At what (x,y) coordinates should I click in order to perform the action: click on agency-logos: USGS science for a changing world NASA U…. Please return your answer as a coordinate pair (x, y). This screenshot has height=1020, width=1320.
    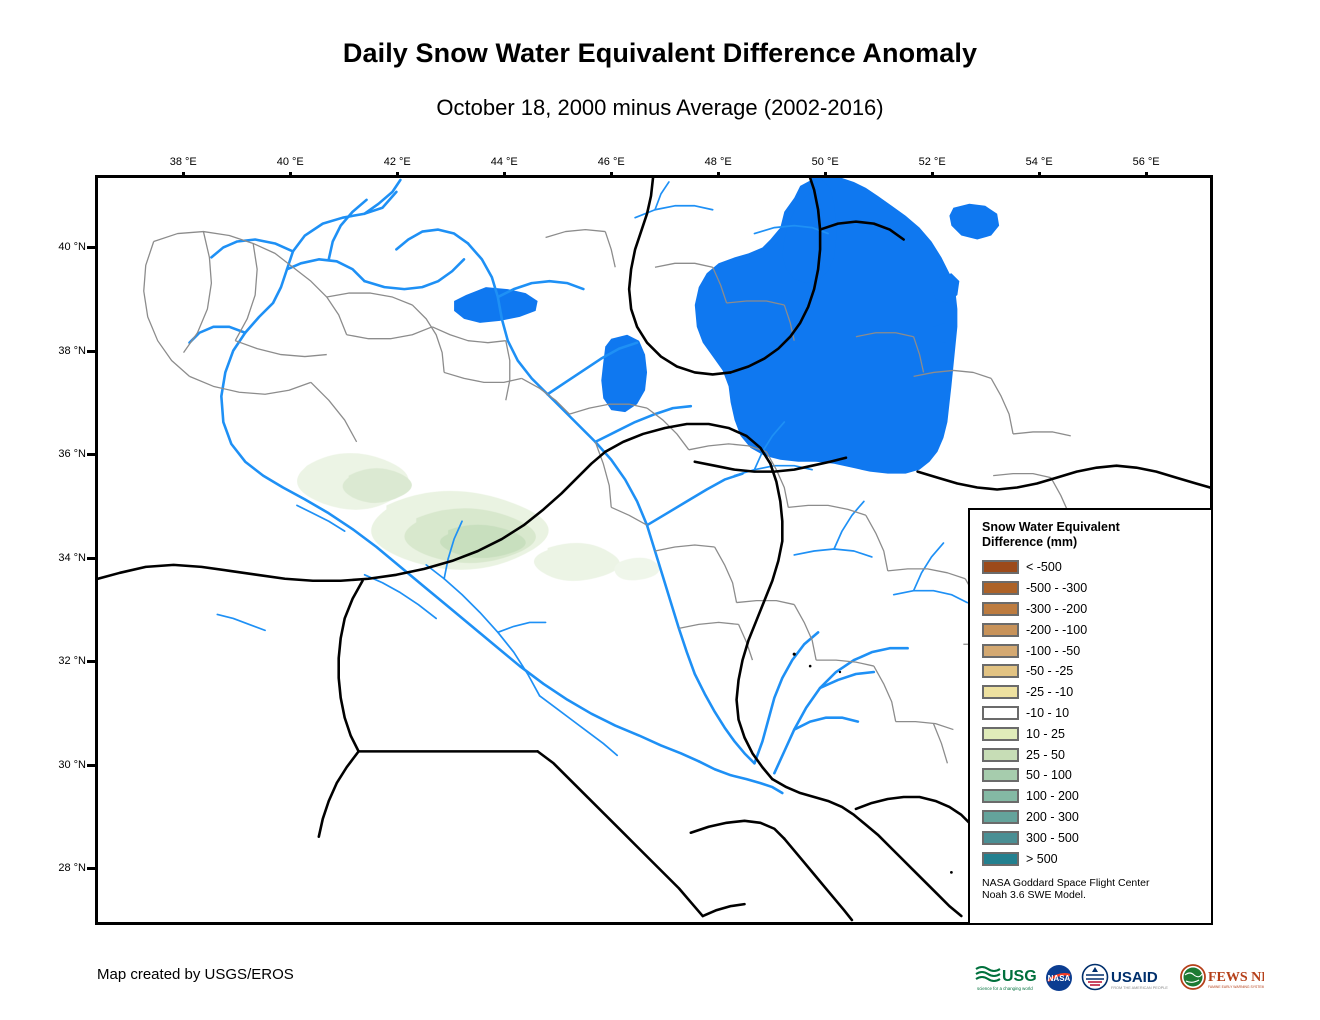
    Looking at the image, I should click on (1119, 978).